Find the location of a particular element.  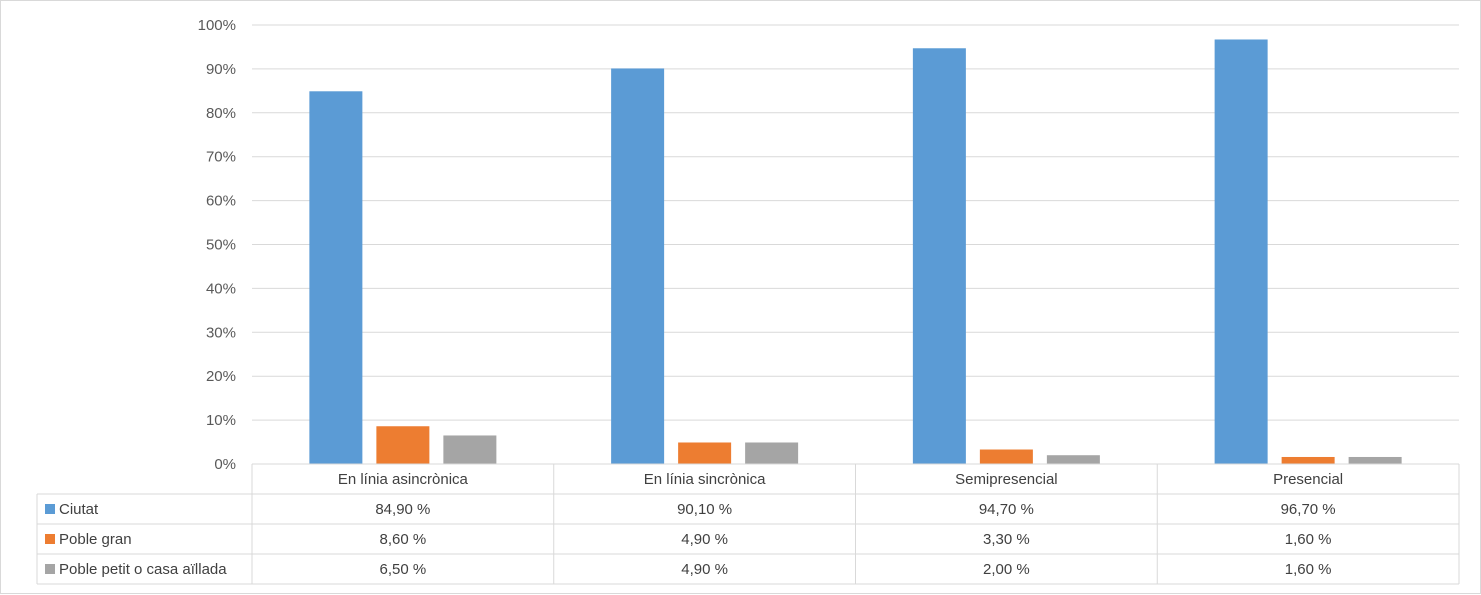

x-category-label: Presencial is located at coordinates (1308, 479).